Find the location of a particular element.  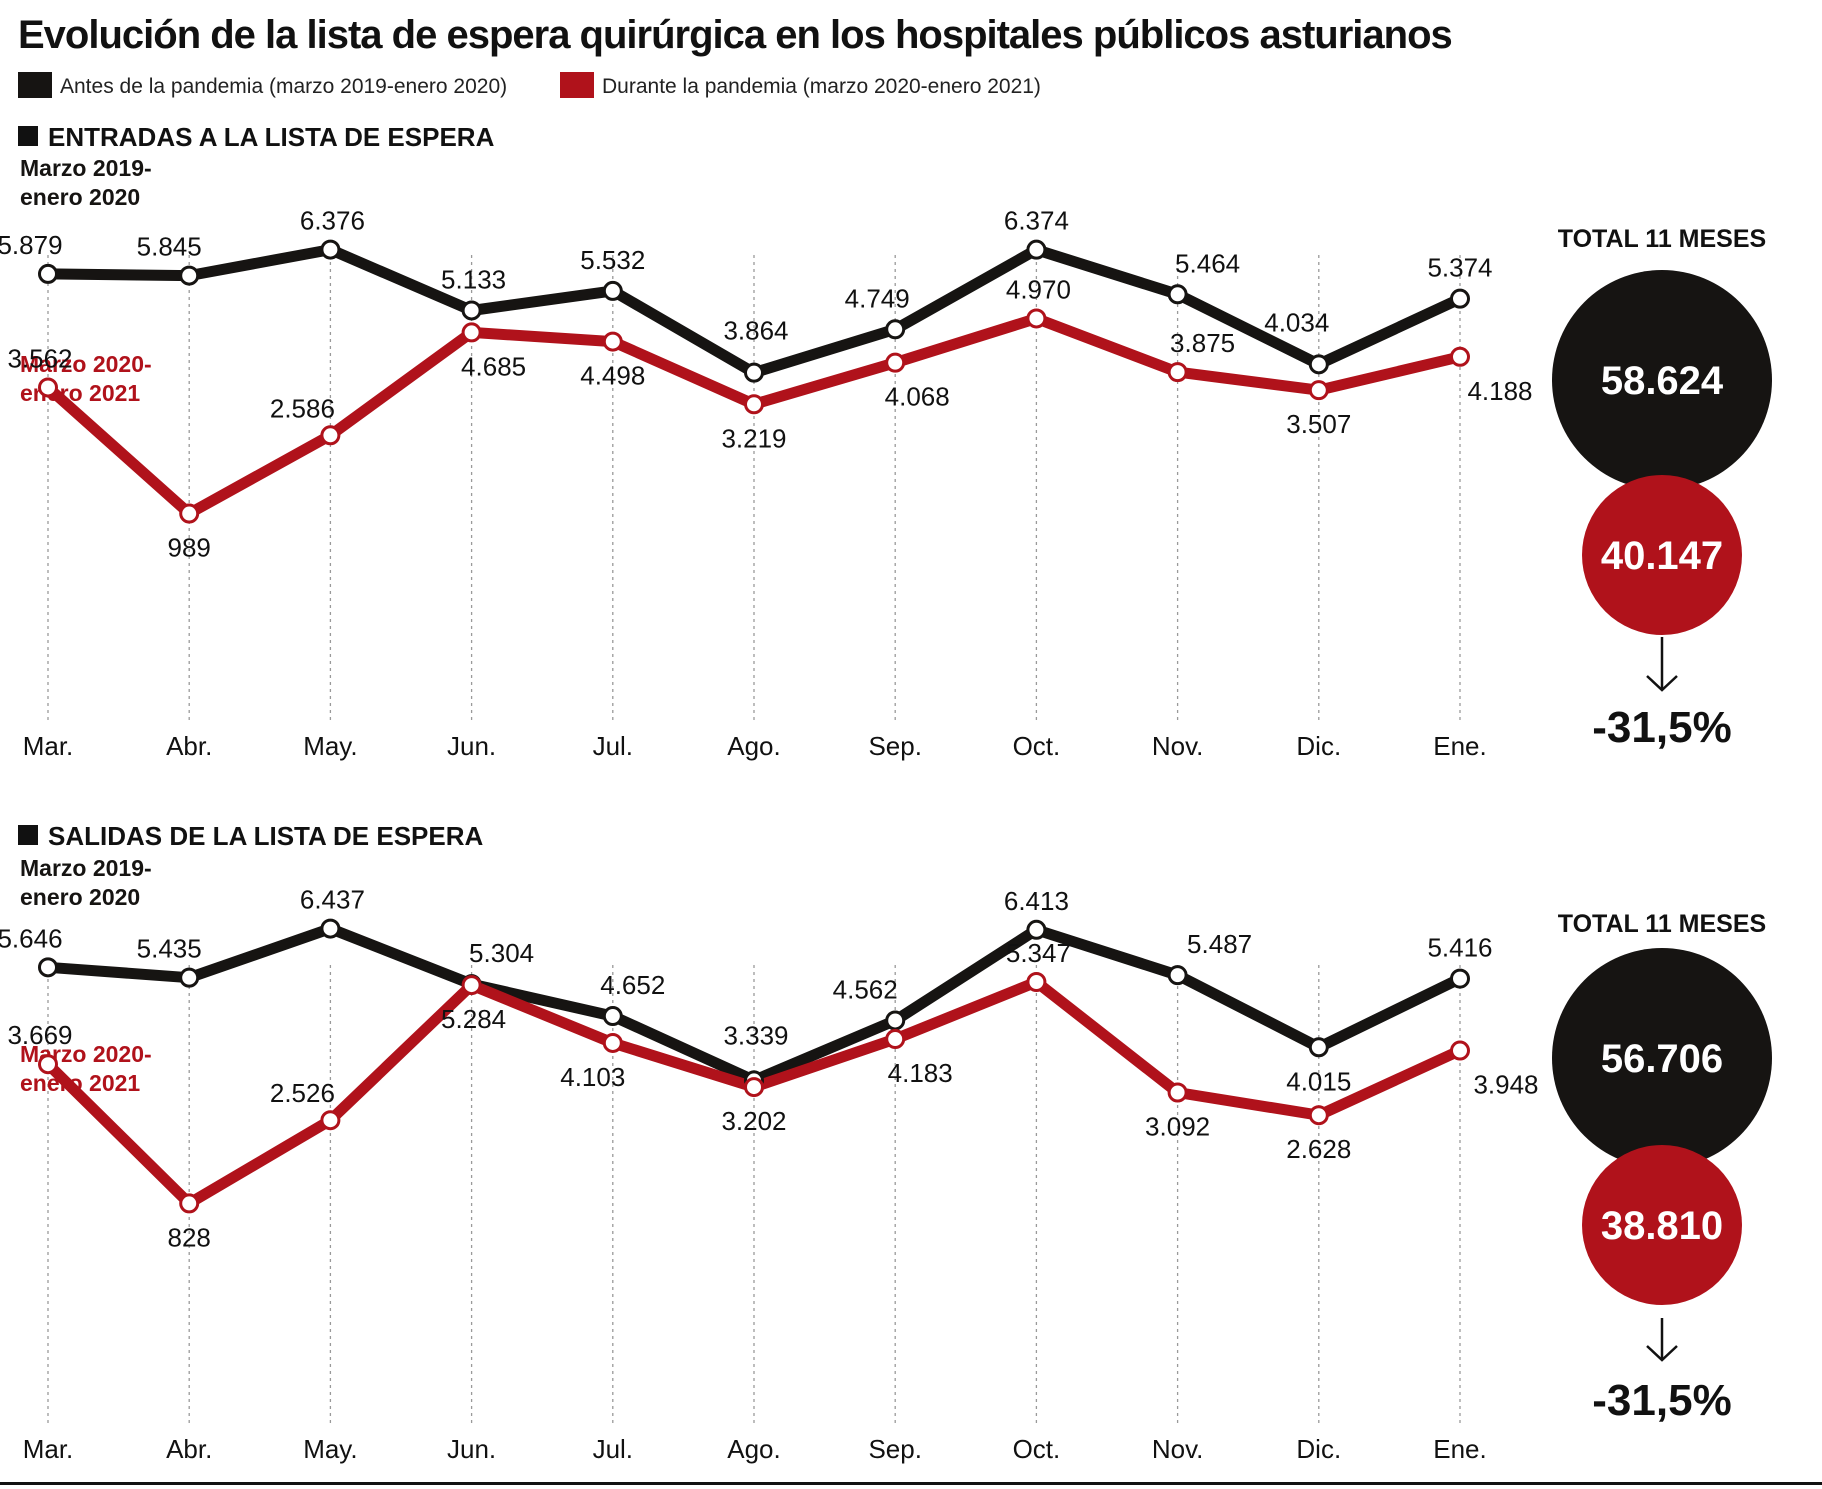

down-arrow-head-icon is located at coordinates (1662, 683).